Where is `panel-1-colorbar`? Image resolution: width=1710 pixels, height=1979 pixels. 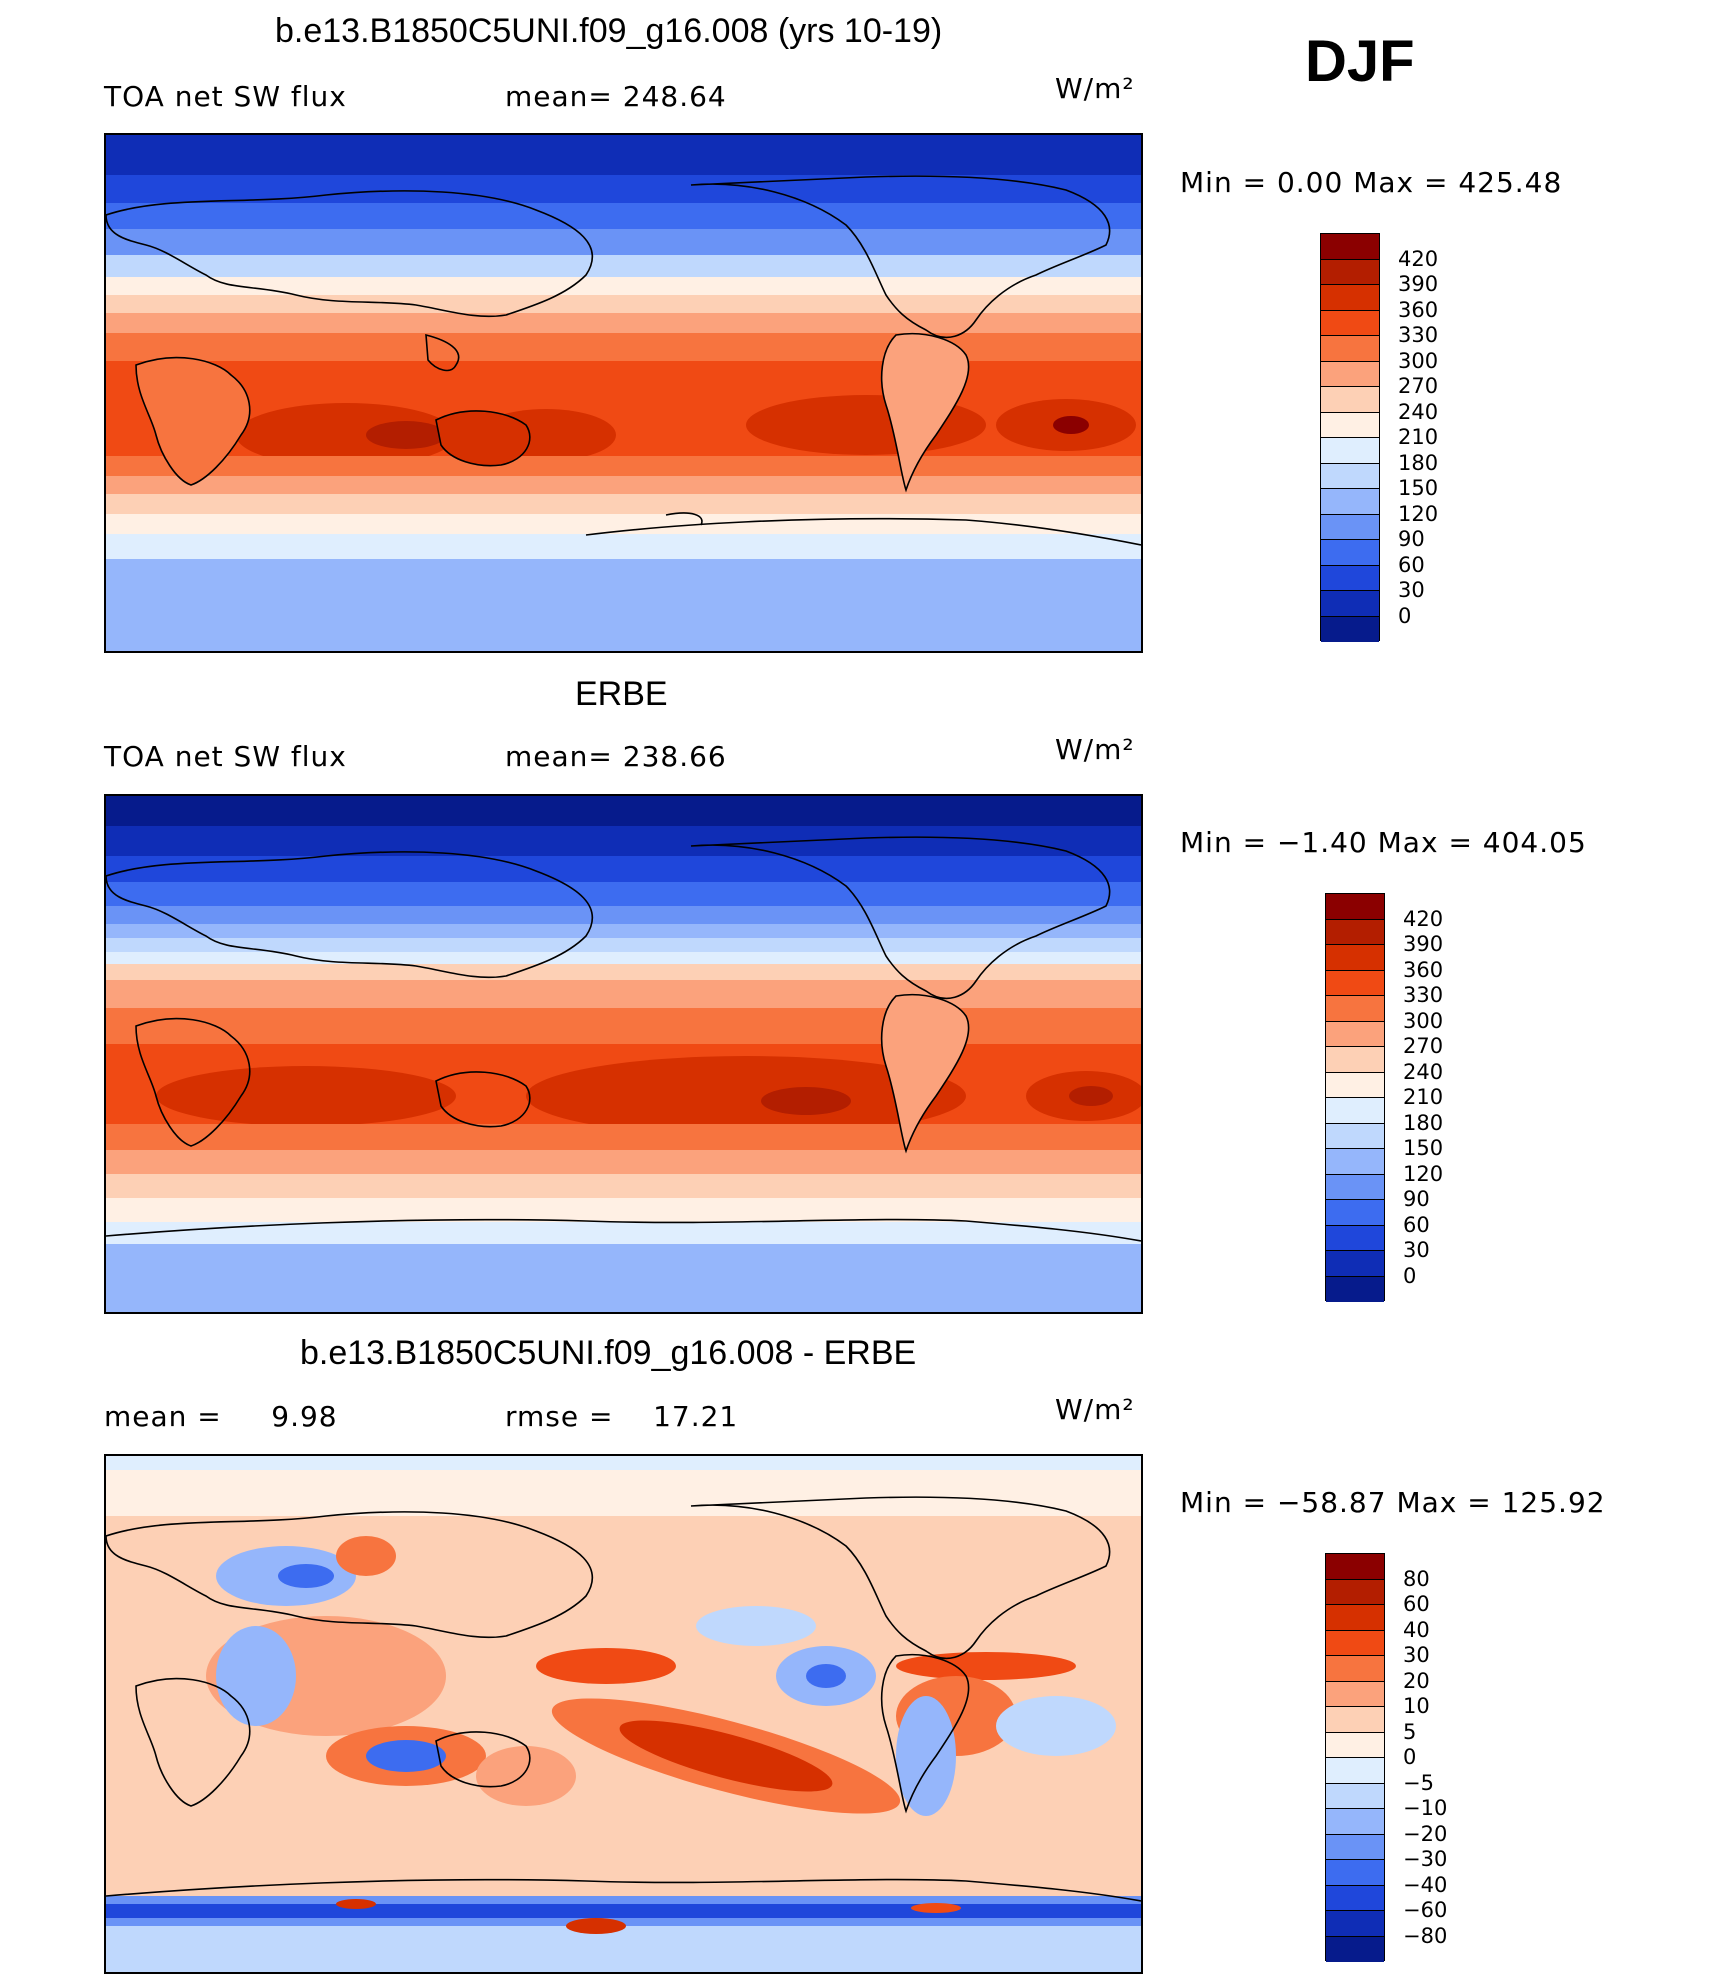 panel-1-colorbar is located at coordinates (1350, 437).